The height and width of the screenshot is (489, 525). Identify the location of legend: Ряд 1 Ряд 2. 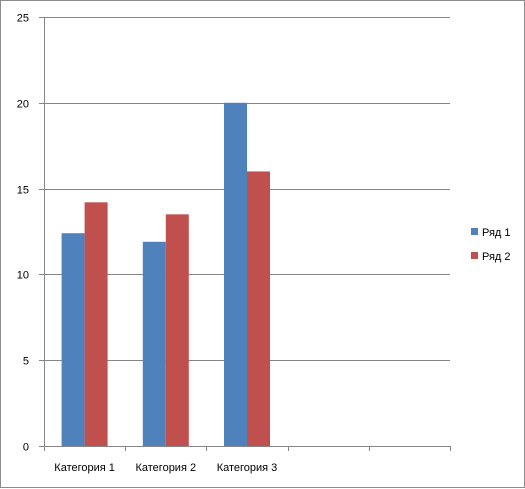
(491, 245).